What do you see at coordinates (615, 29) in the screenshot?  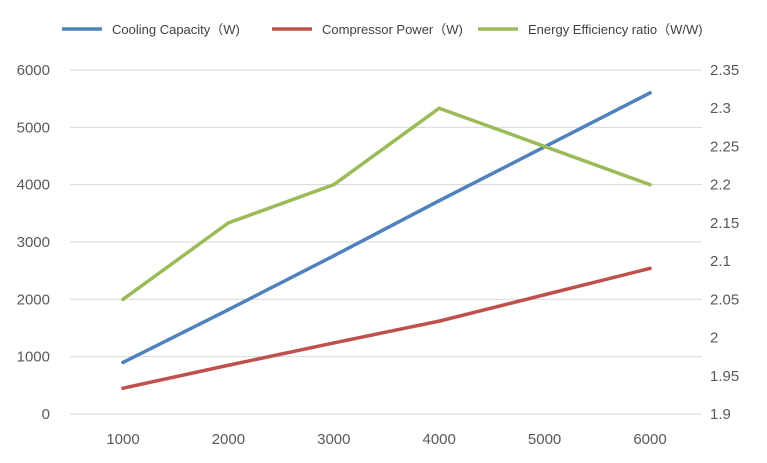 I see `legend-label: Energy Efficiency ratio（W/W)` at bounding box center [615, 29].